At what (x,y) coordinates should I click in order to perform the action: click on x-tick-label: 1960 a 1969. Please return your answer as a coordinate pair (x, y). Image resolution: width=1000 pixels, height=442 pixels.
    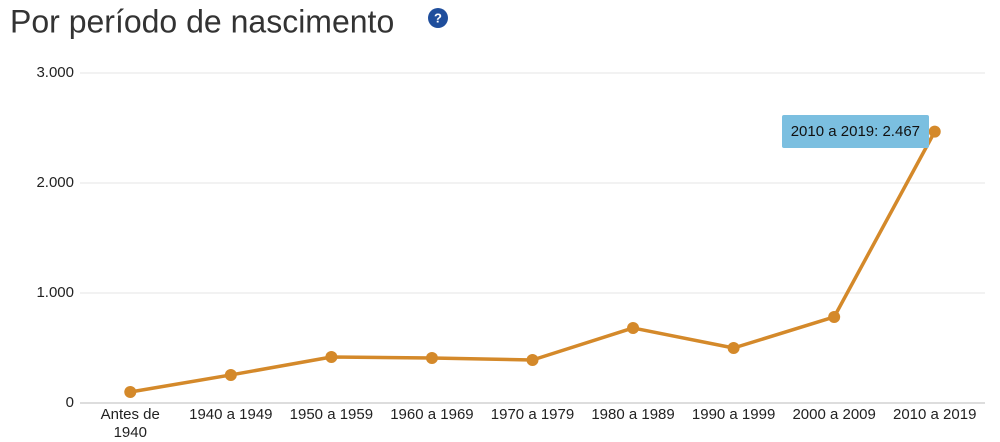
    Looking at the image, I should click on (432, 414).